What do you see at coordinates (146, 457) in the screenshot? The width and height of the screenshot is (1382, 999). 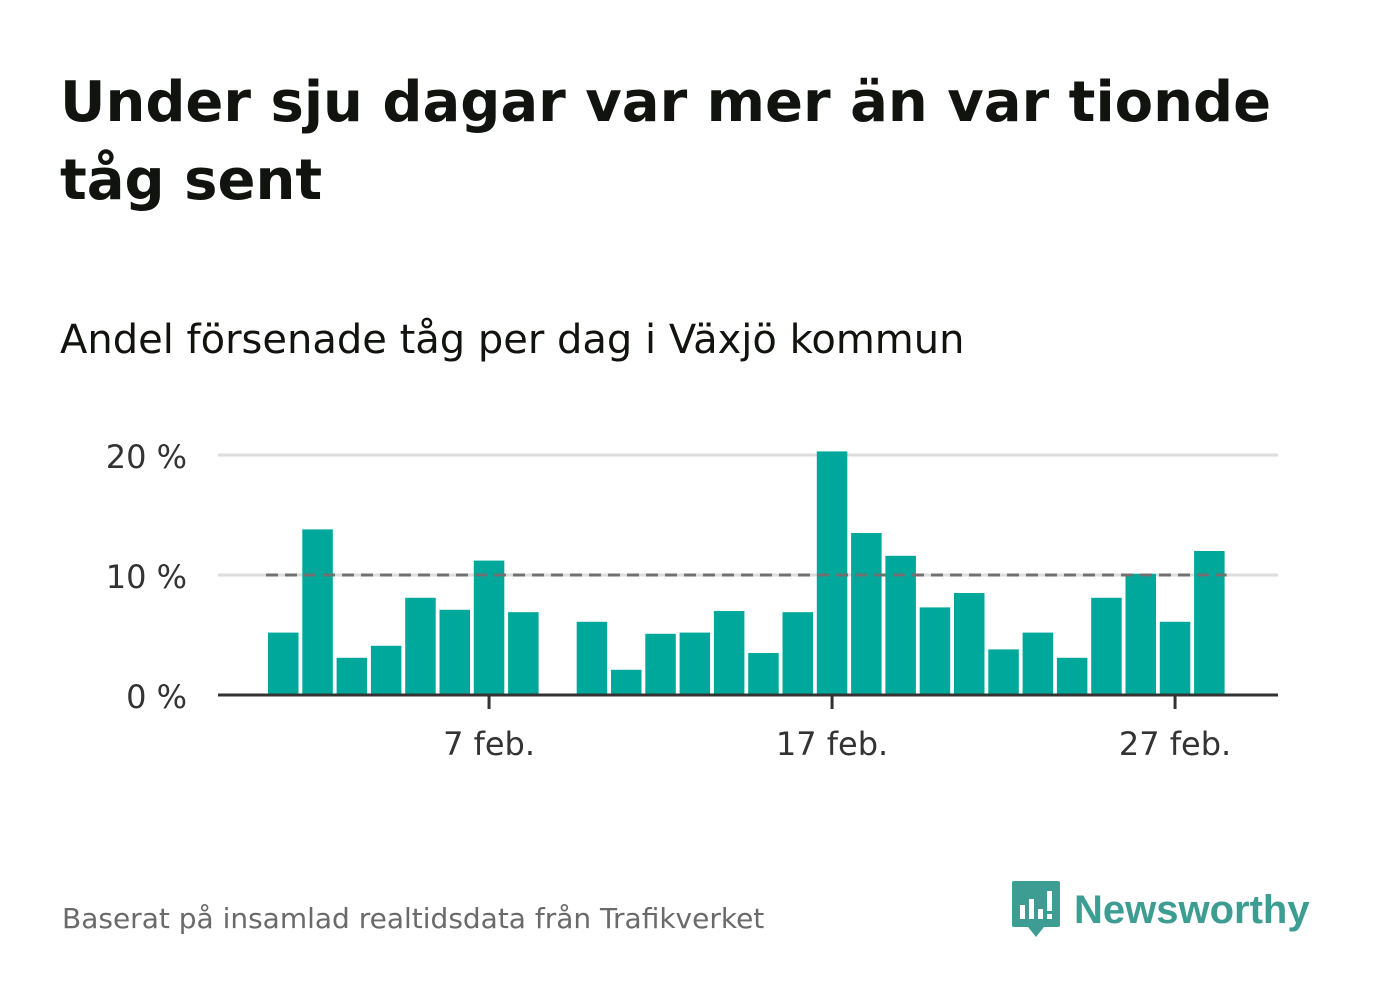 I see `y-tick-label: 20 %` at bounding box center [146, 457].